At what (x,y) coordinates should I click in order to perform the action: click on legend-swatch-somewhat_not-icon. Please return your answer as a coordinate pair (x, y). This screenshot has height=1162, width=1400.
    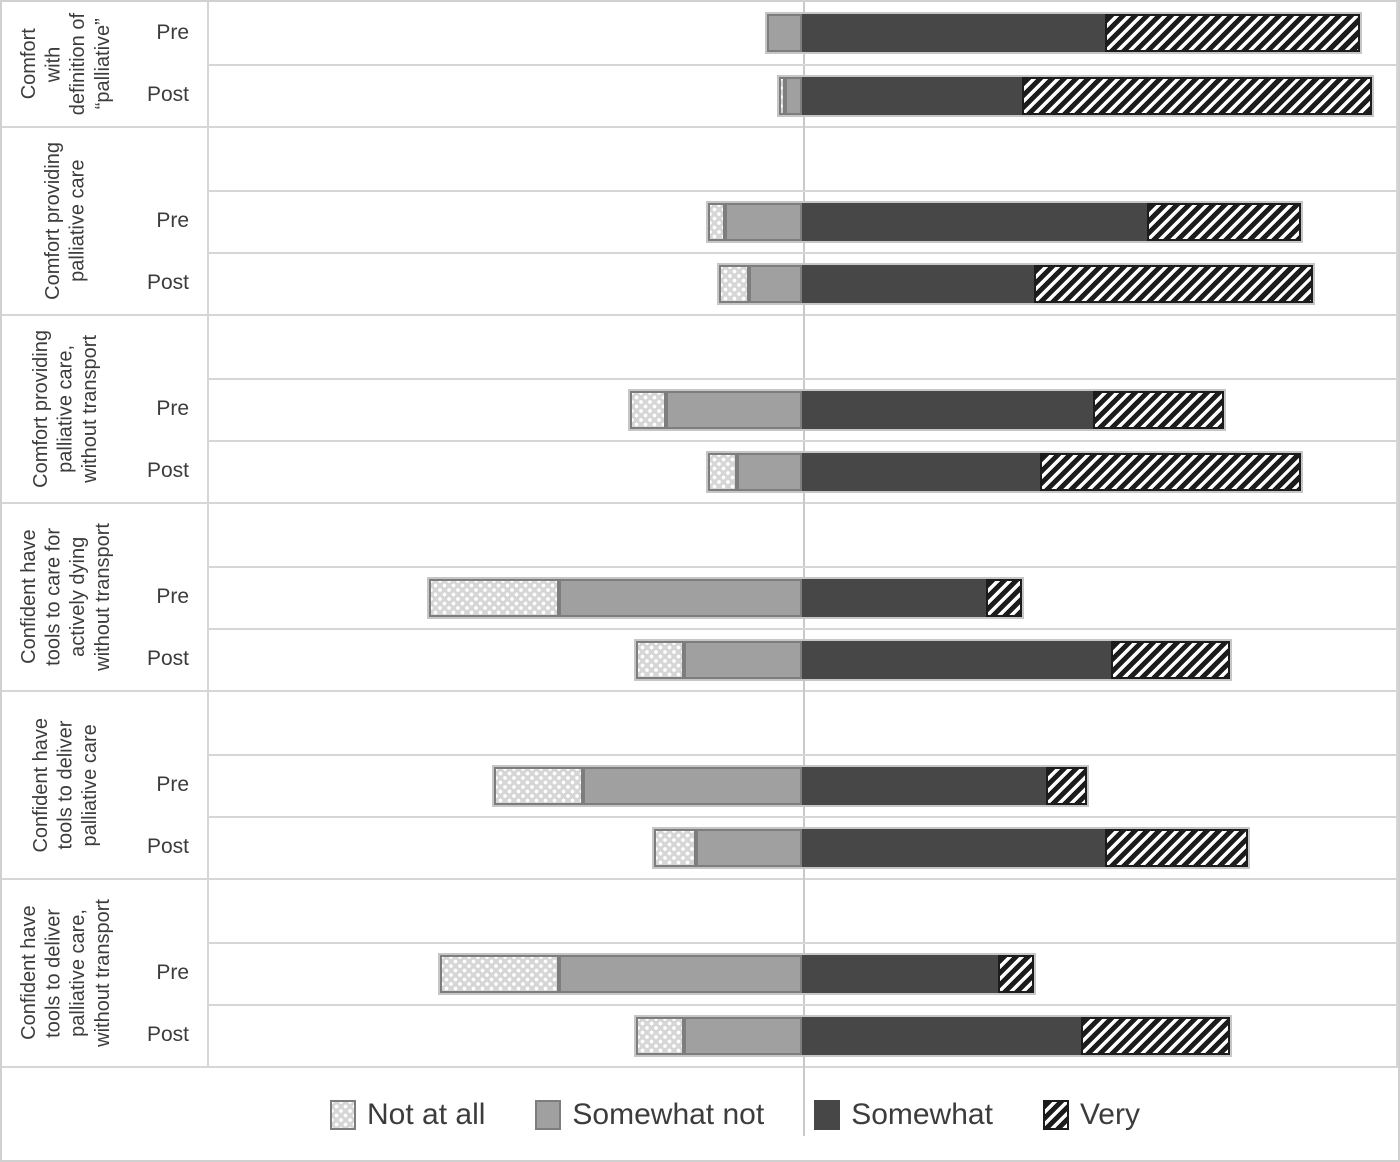
    Looking at the image, I should click on (548, 1115).